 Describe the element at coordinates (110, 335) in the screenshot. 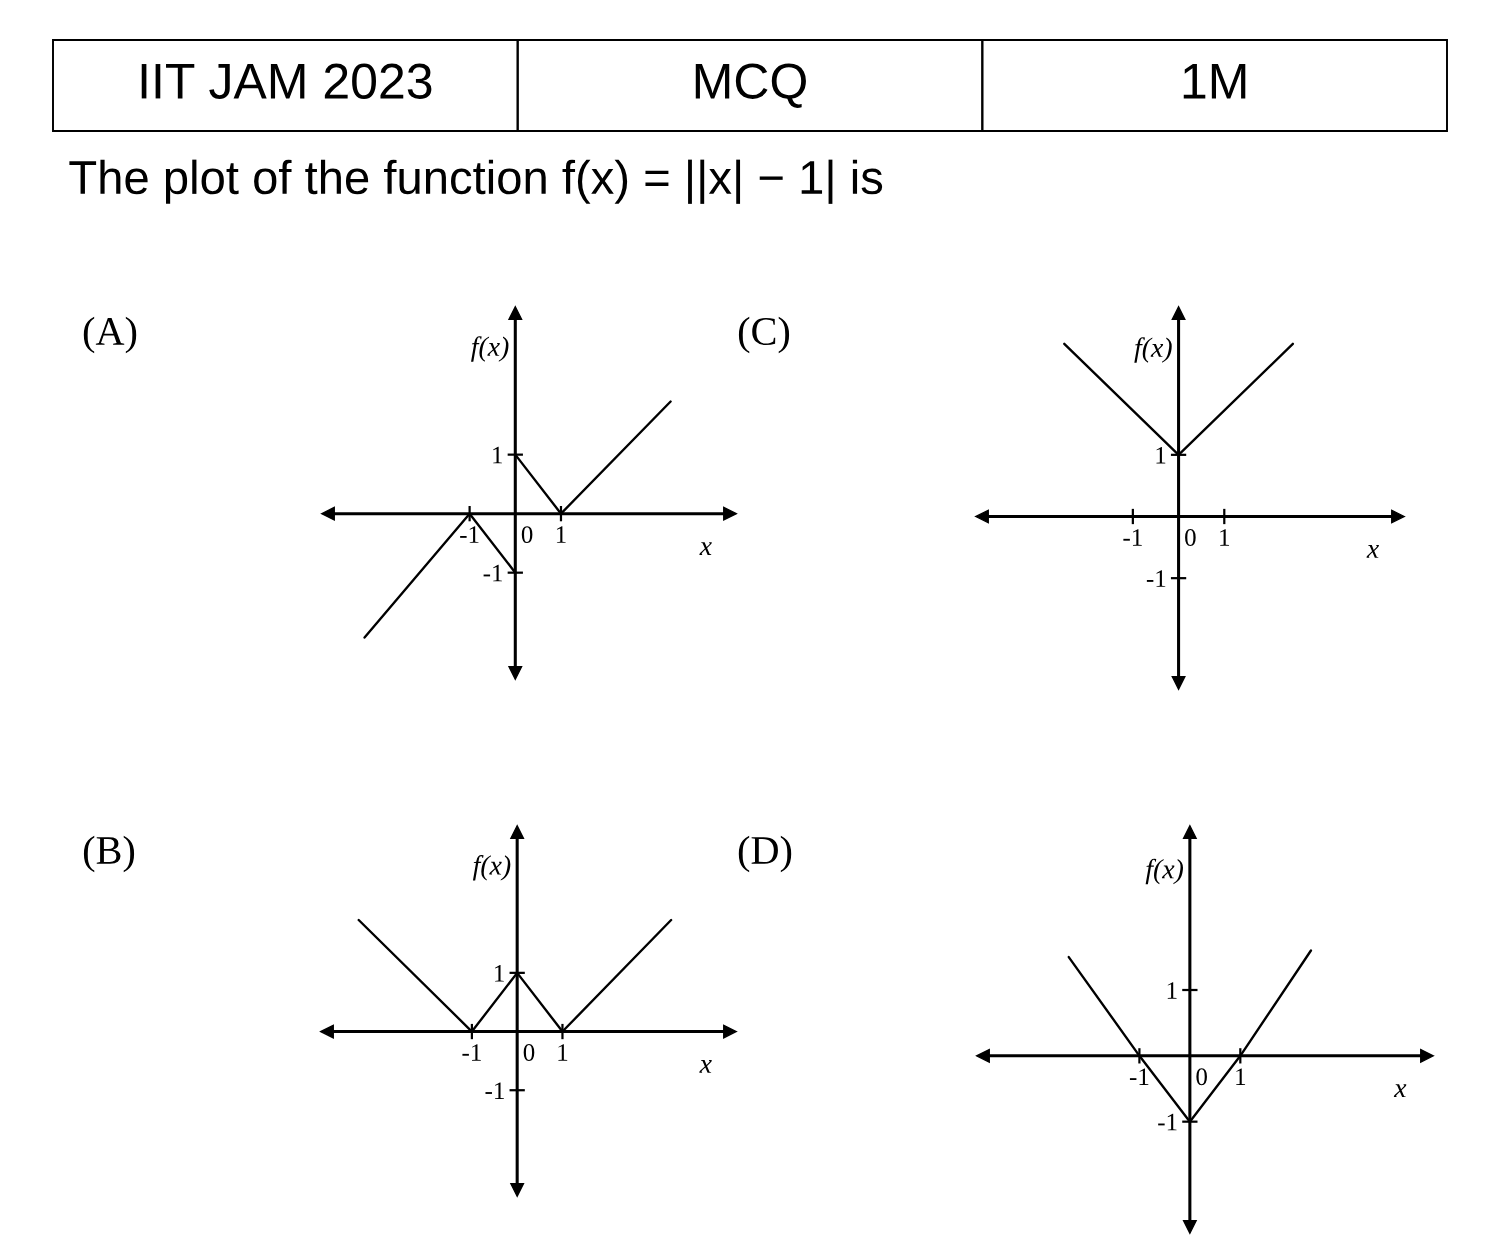

I see `chart-title: (A)` at that location.